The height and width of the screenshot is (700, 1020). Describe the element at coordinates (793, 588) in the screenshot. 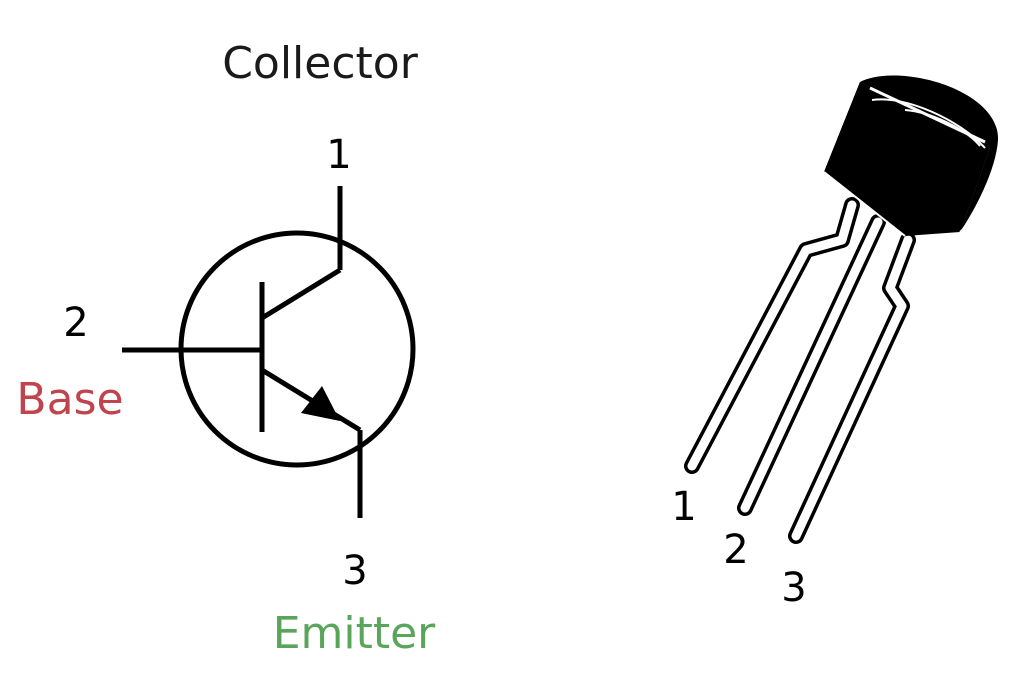

I see `package-pin-3-label: 3` at that location.